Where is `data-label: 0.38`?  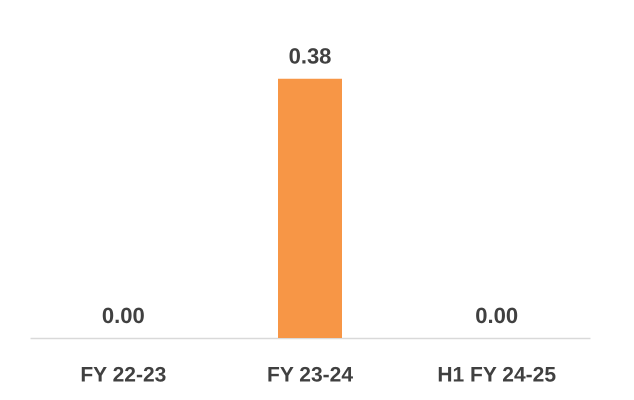
data-label: 0.38 is located at coordinates (310, 56).